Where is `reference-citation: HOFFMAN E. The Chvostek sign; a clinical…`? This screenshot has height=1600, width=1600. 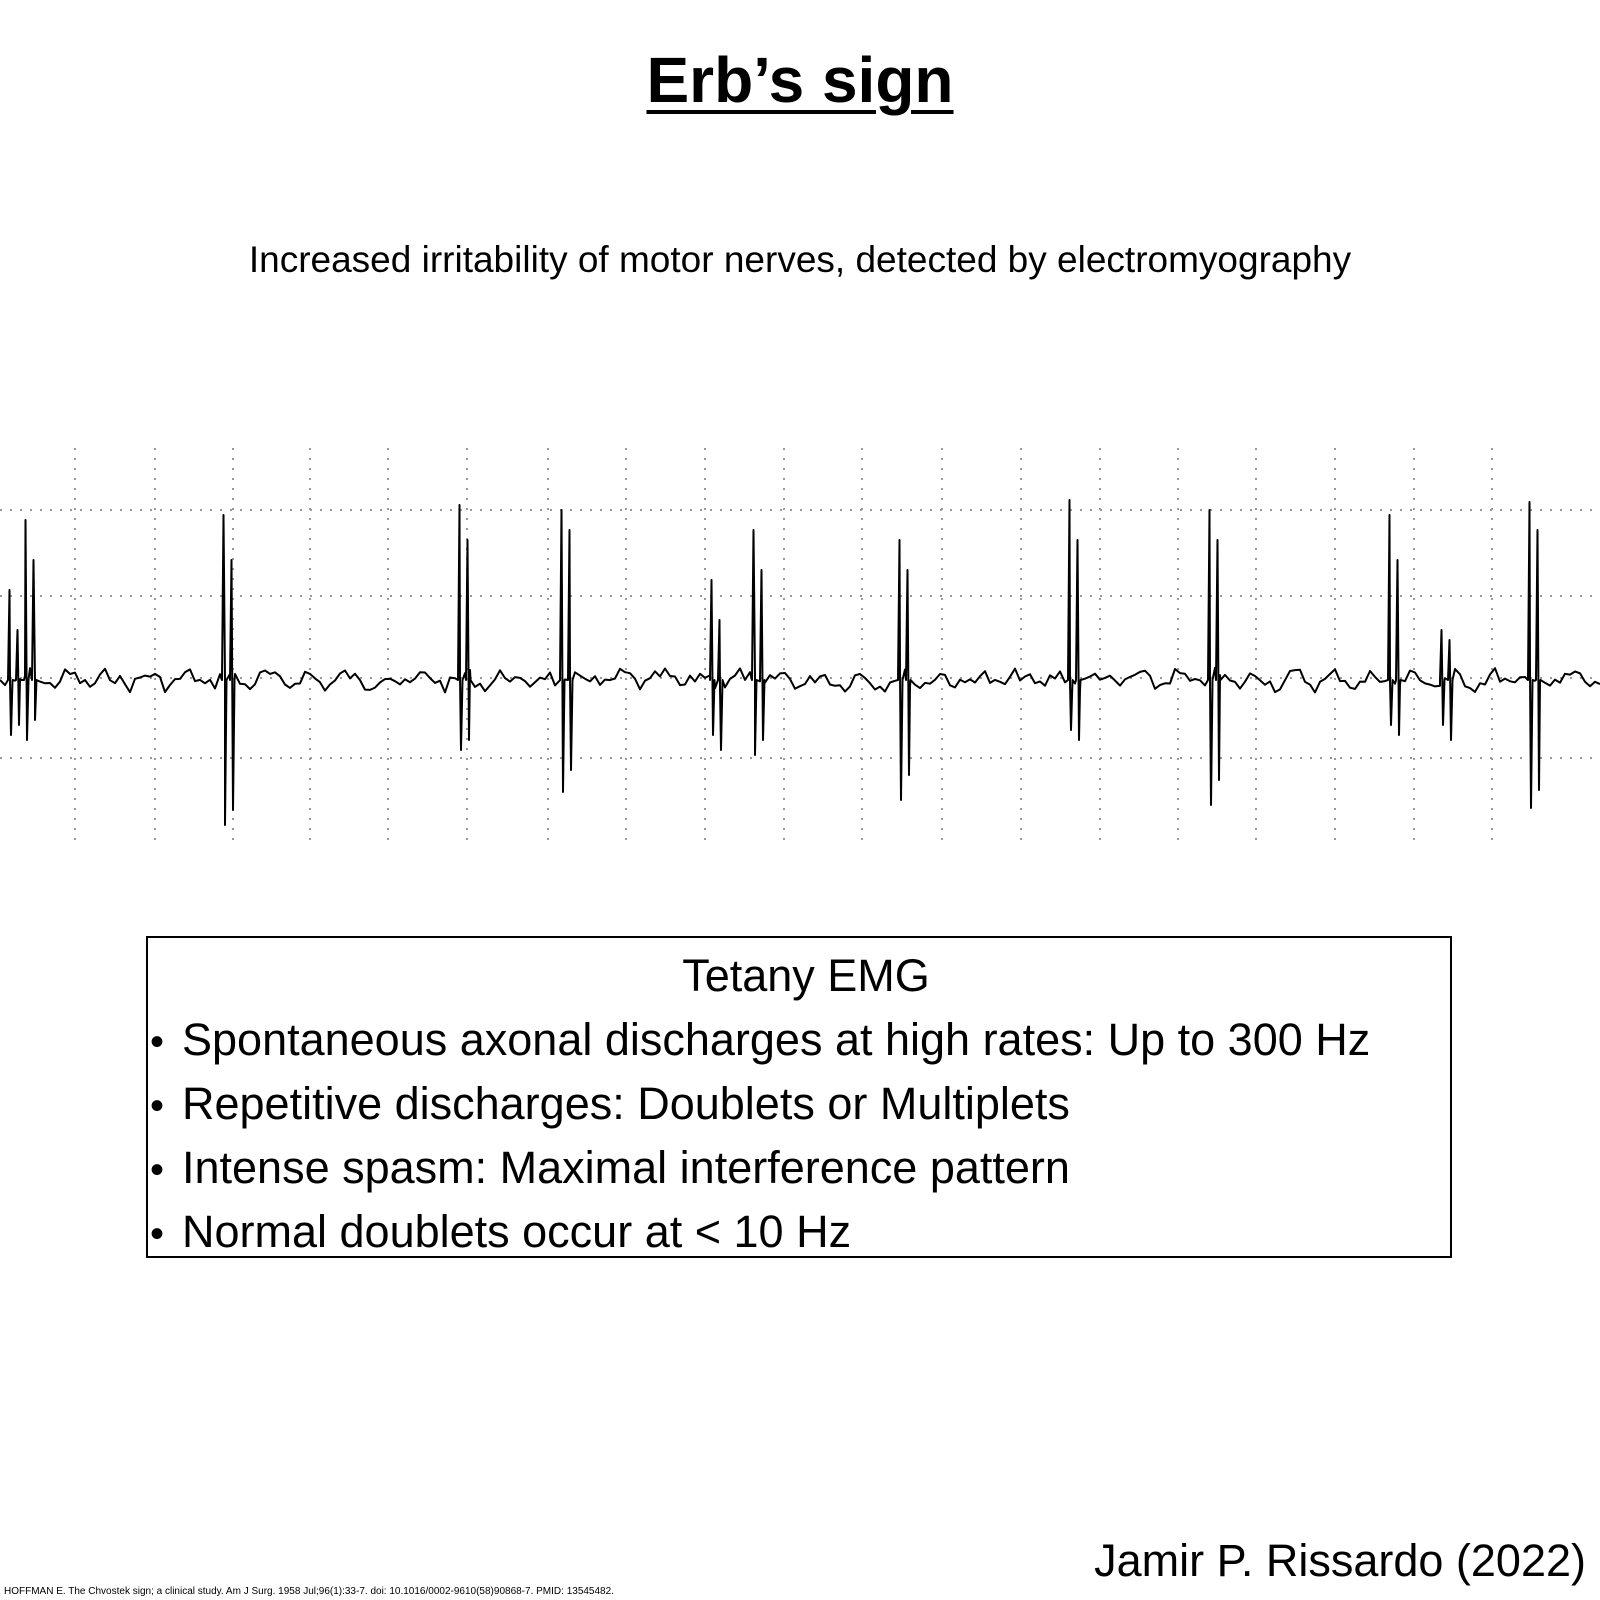
reference-citation: HOFFMAN E. The Chvostek sign; a clinical… is located at coordinates (309, 1591).